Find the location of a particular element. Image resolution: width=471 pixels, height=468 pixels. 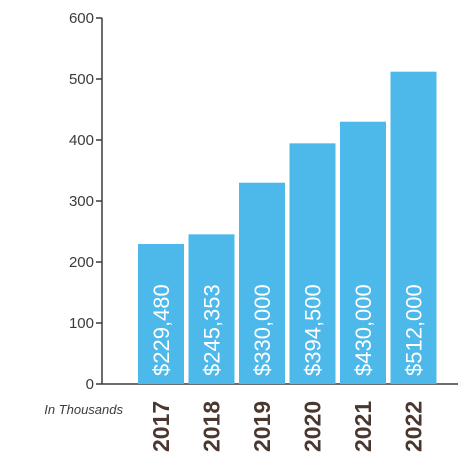

bar-2018 is located at coordinates (211, 309).